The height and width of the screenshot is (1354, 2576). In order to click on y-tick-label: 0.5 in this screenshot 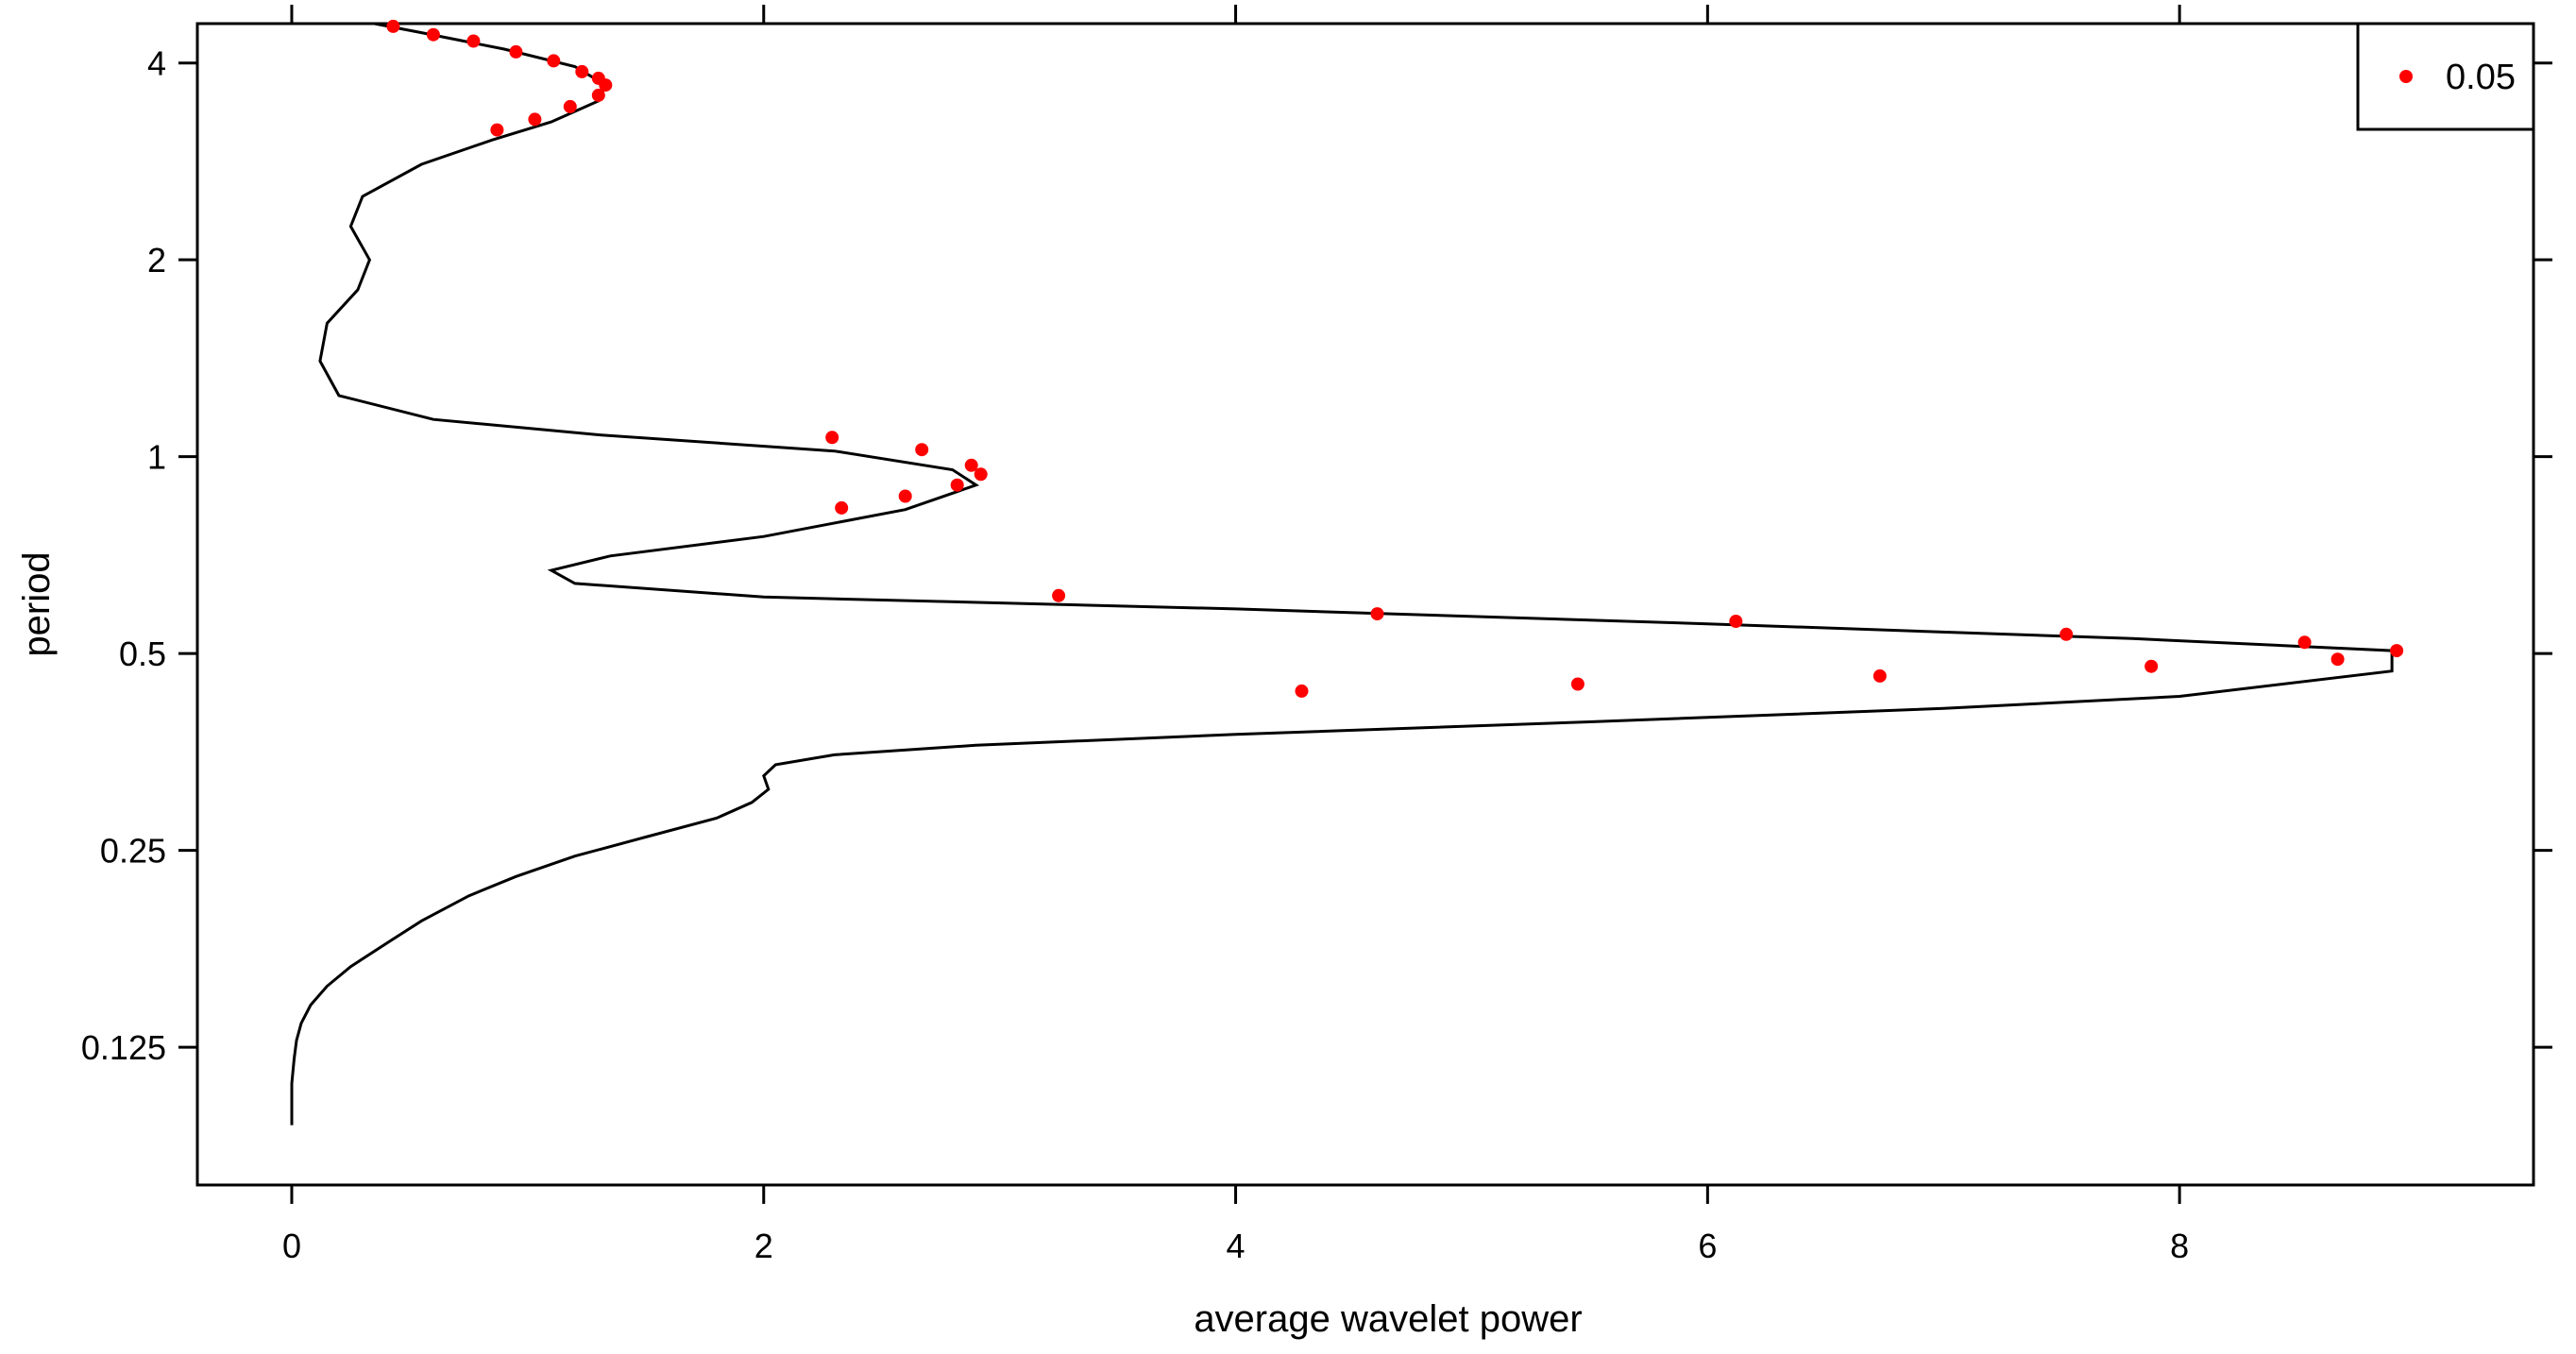, I will do `click(142, 654)`.